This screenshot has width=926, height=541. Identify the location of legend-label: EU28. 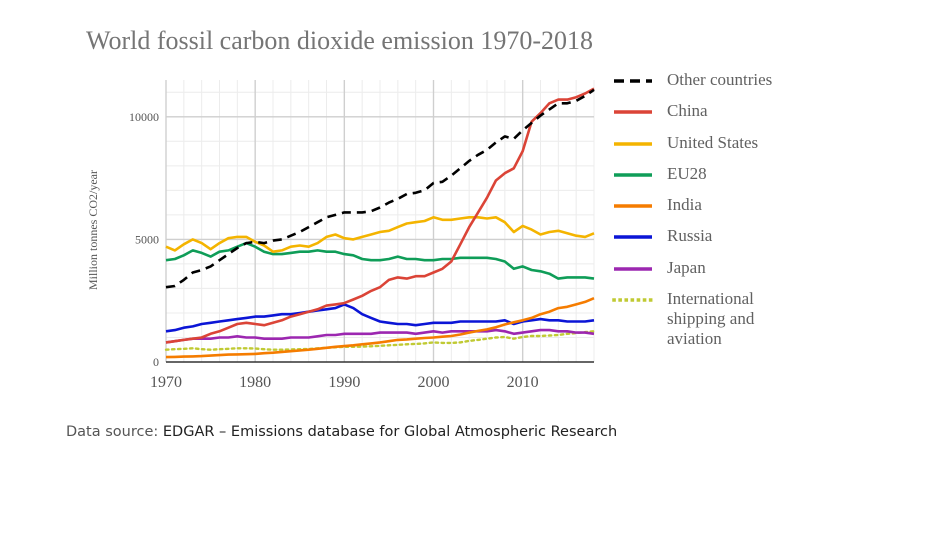
(687, 173).